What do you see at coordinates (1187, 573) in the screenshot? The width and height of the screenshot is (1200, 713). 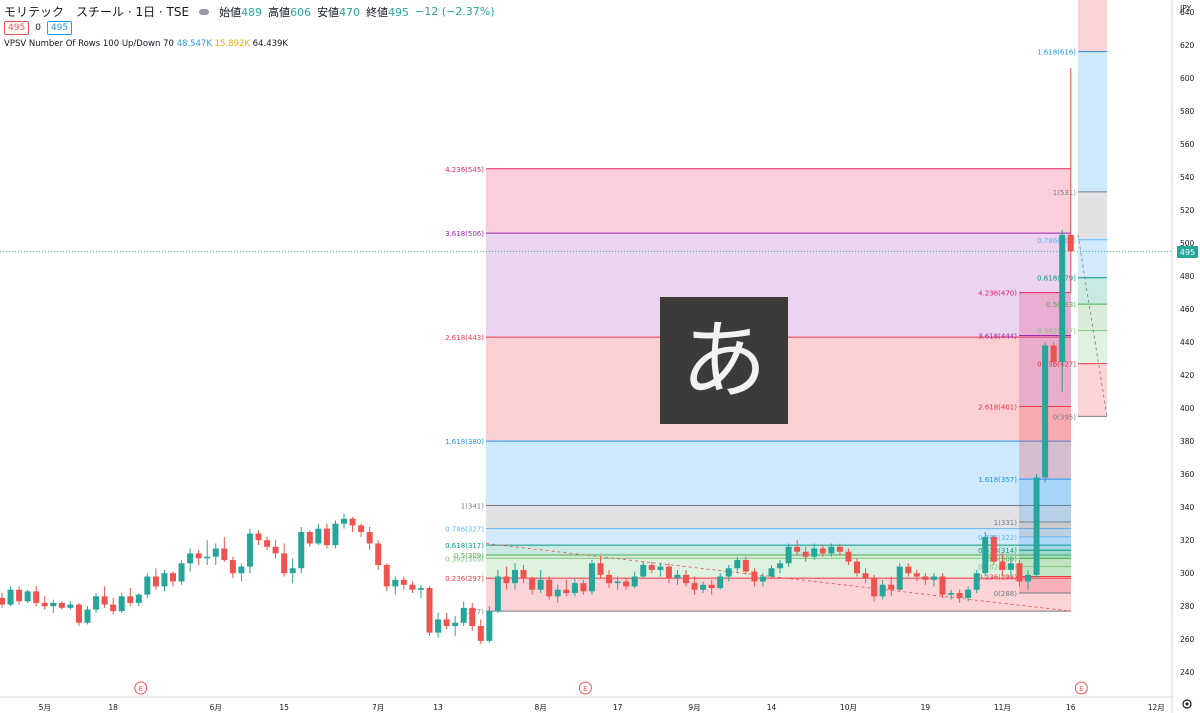 I see `price-tick-label: 300` at bounding box center [1187, 573].